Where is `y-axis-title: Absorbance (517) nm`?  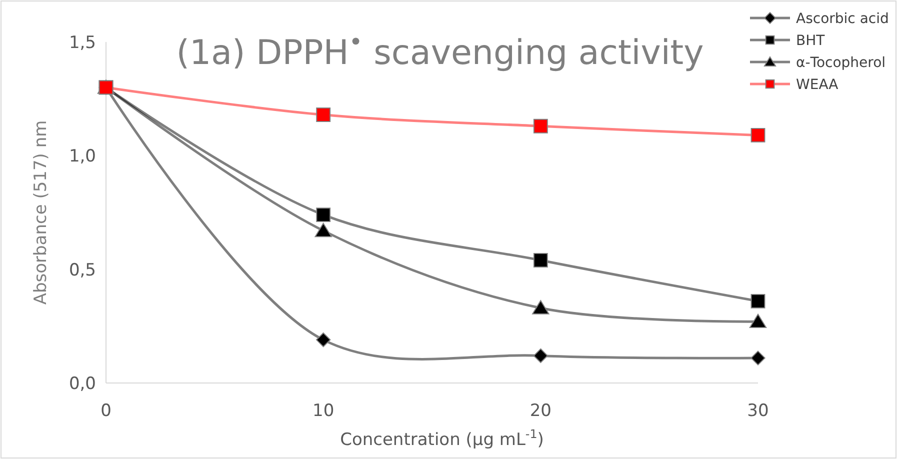 y-axis-title: Absorbance (517) nm is located at coordinates (41, 212).